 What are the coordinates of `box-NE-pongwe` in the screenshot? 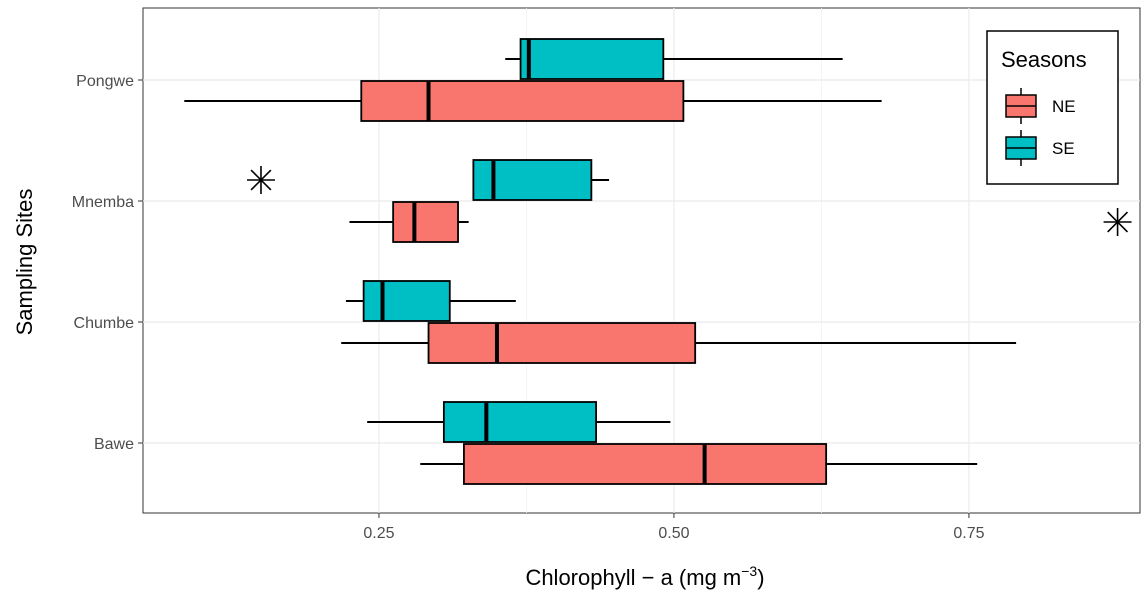 It's located at (533, 101).